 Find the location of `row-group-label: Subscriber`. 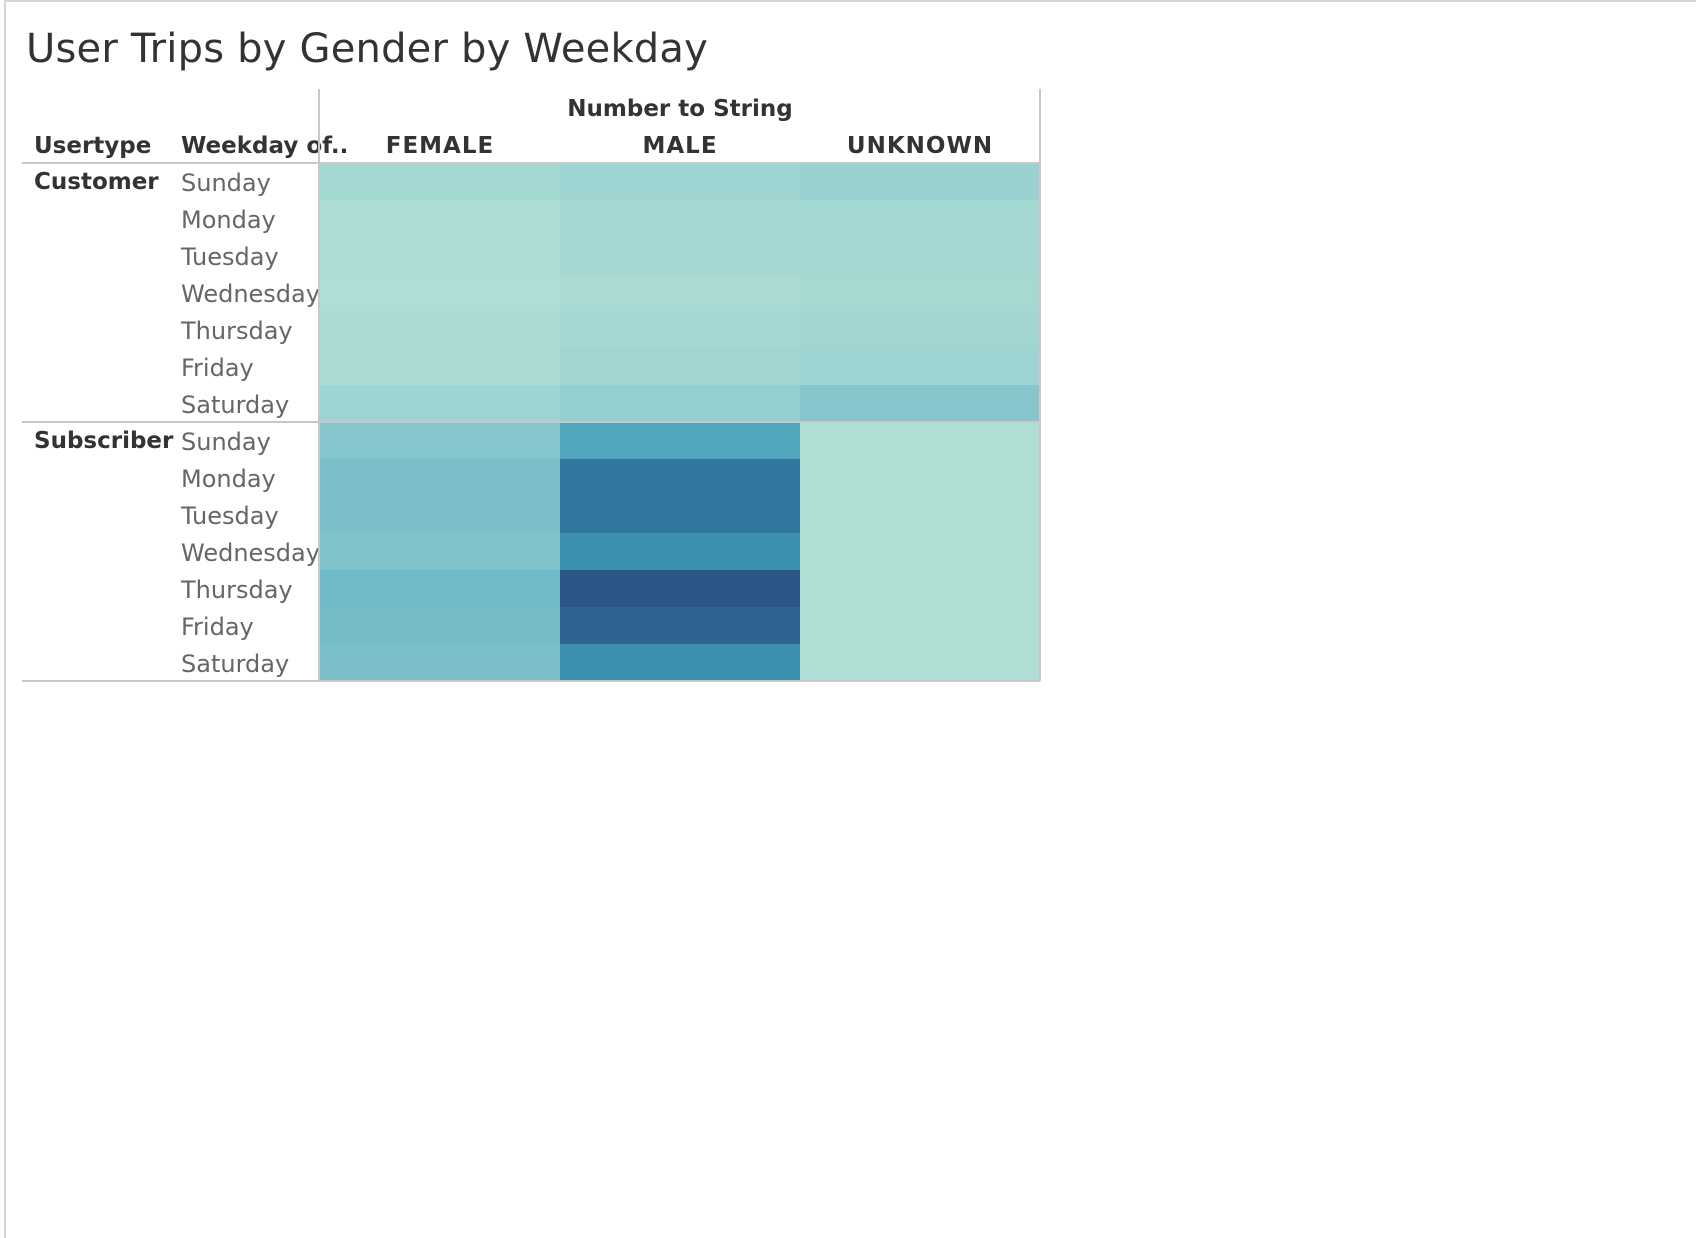

row-group-label: Subscriber is located at coordinates (104, 441).